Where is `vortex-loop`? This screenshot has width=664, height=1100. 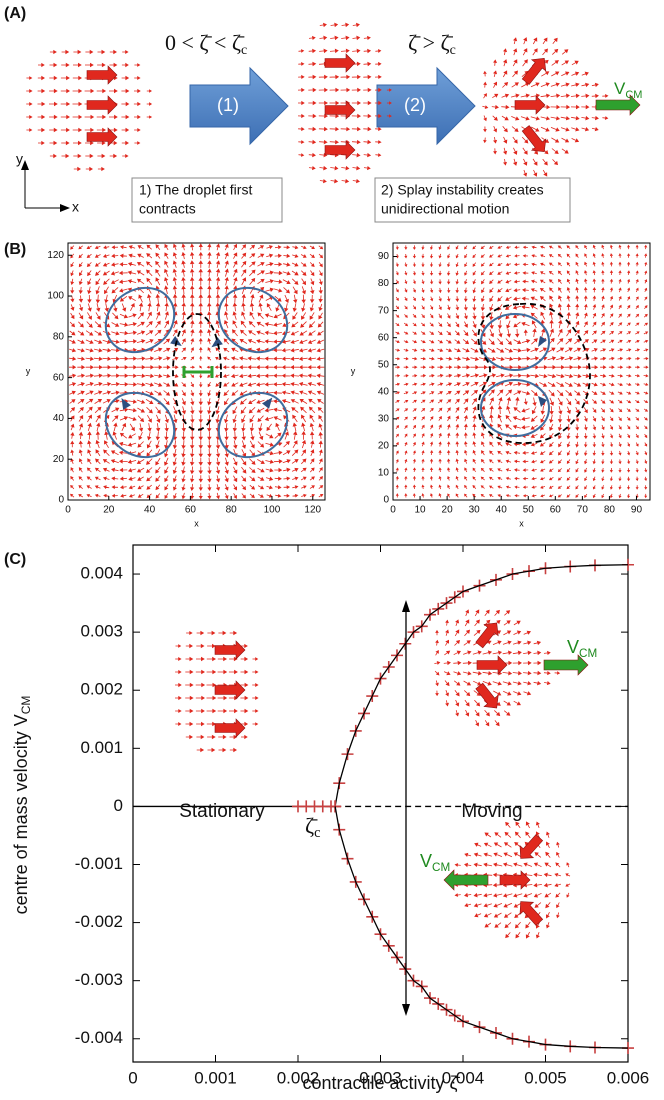 vortex-loop is located at coordinates (140, 320).